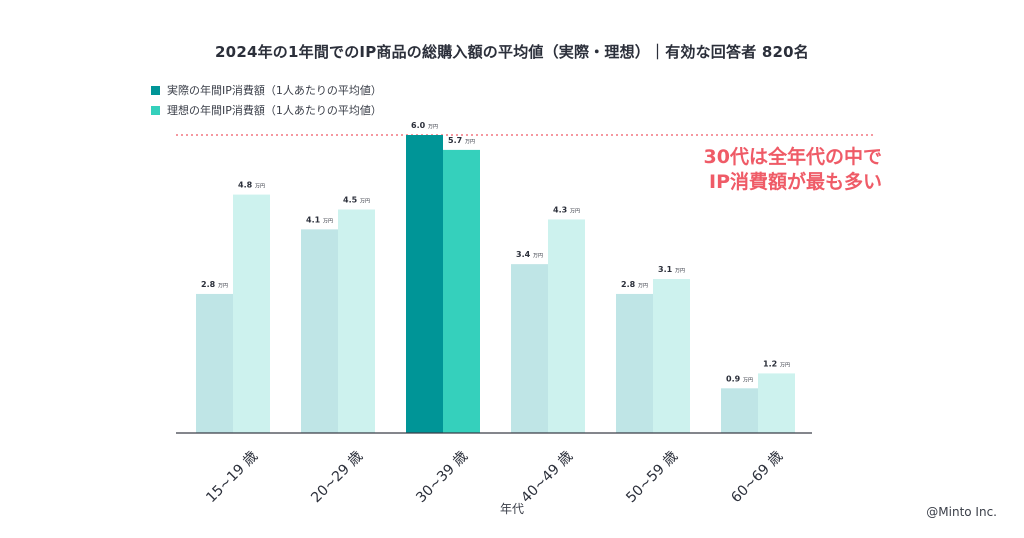 The width and height of the screenshot is (1024, 538). Describe the element at coordinates (529, 254) in the screenshot. I see `data-label-actual-3: 3.4 万円` at that location.